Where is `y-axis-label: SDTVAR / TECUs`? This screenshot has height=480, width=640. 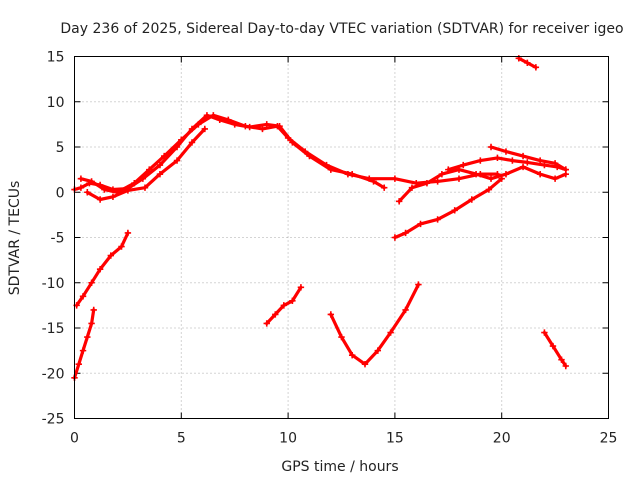 y-axis-label: SDTVAR / TECUs is located at coordinates (15, 238).